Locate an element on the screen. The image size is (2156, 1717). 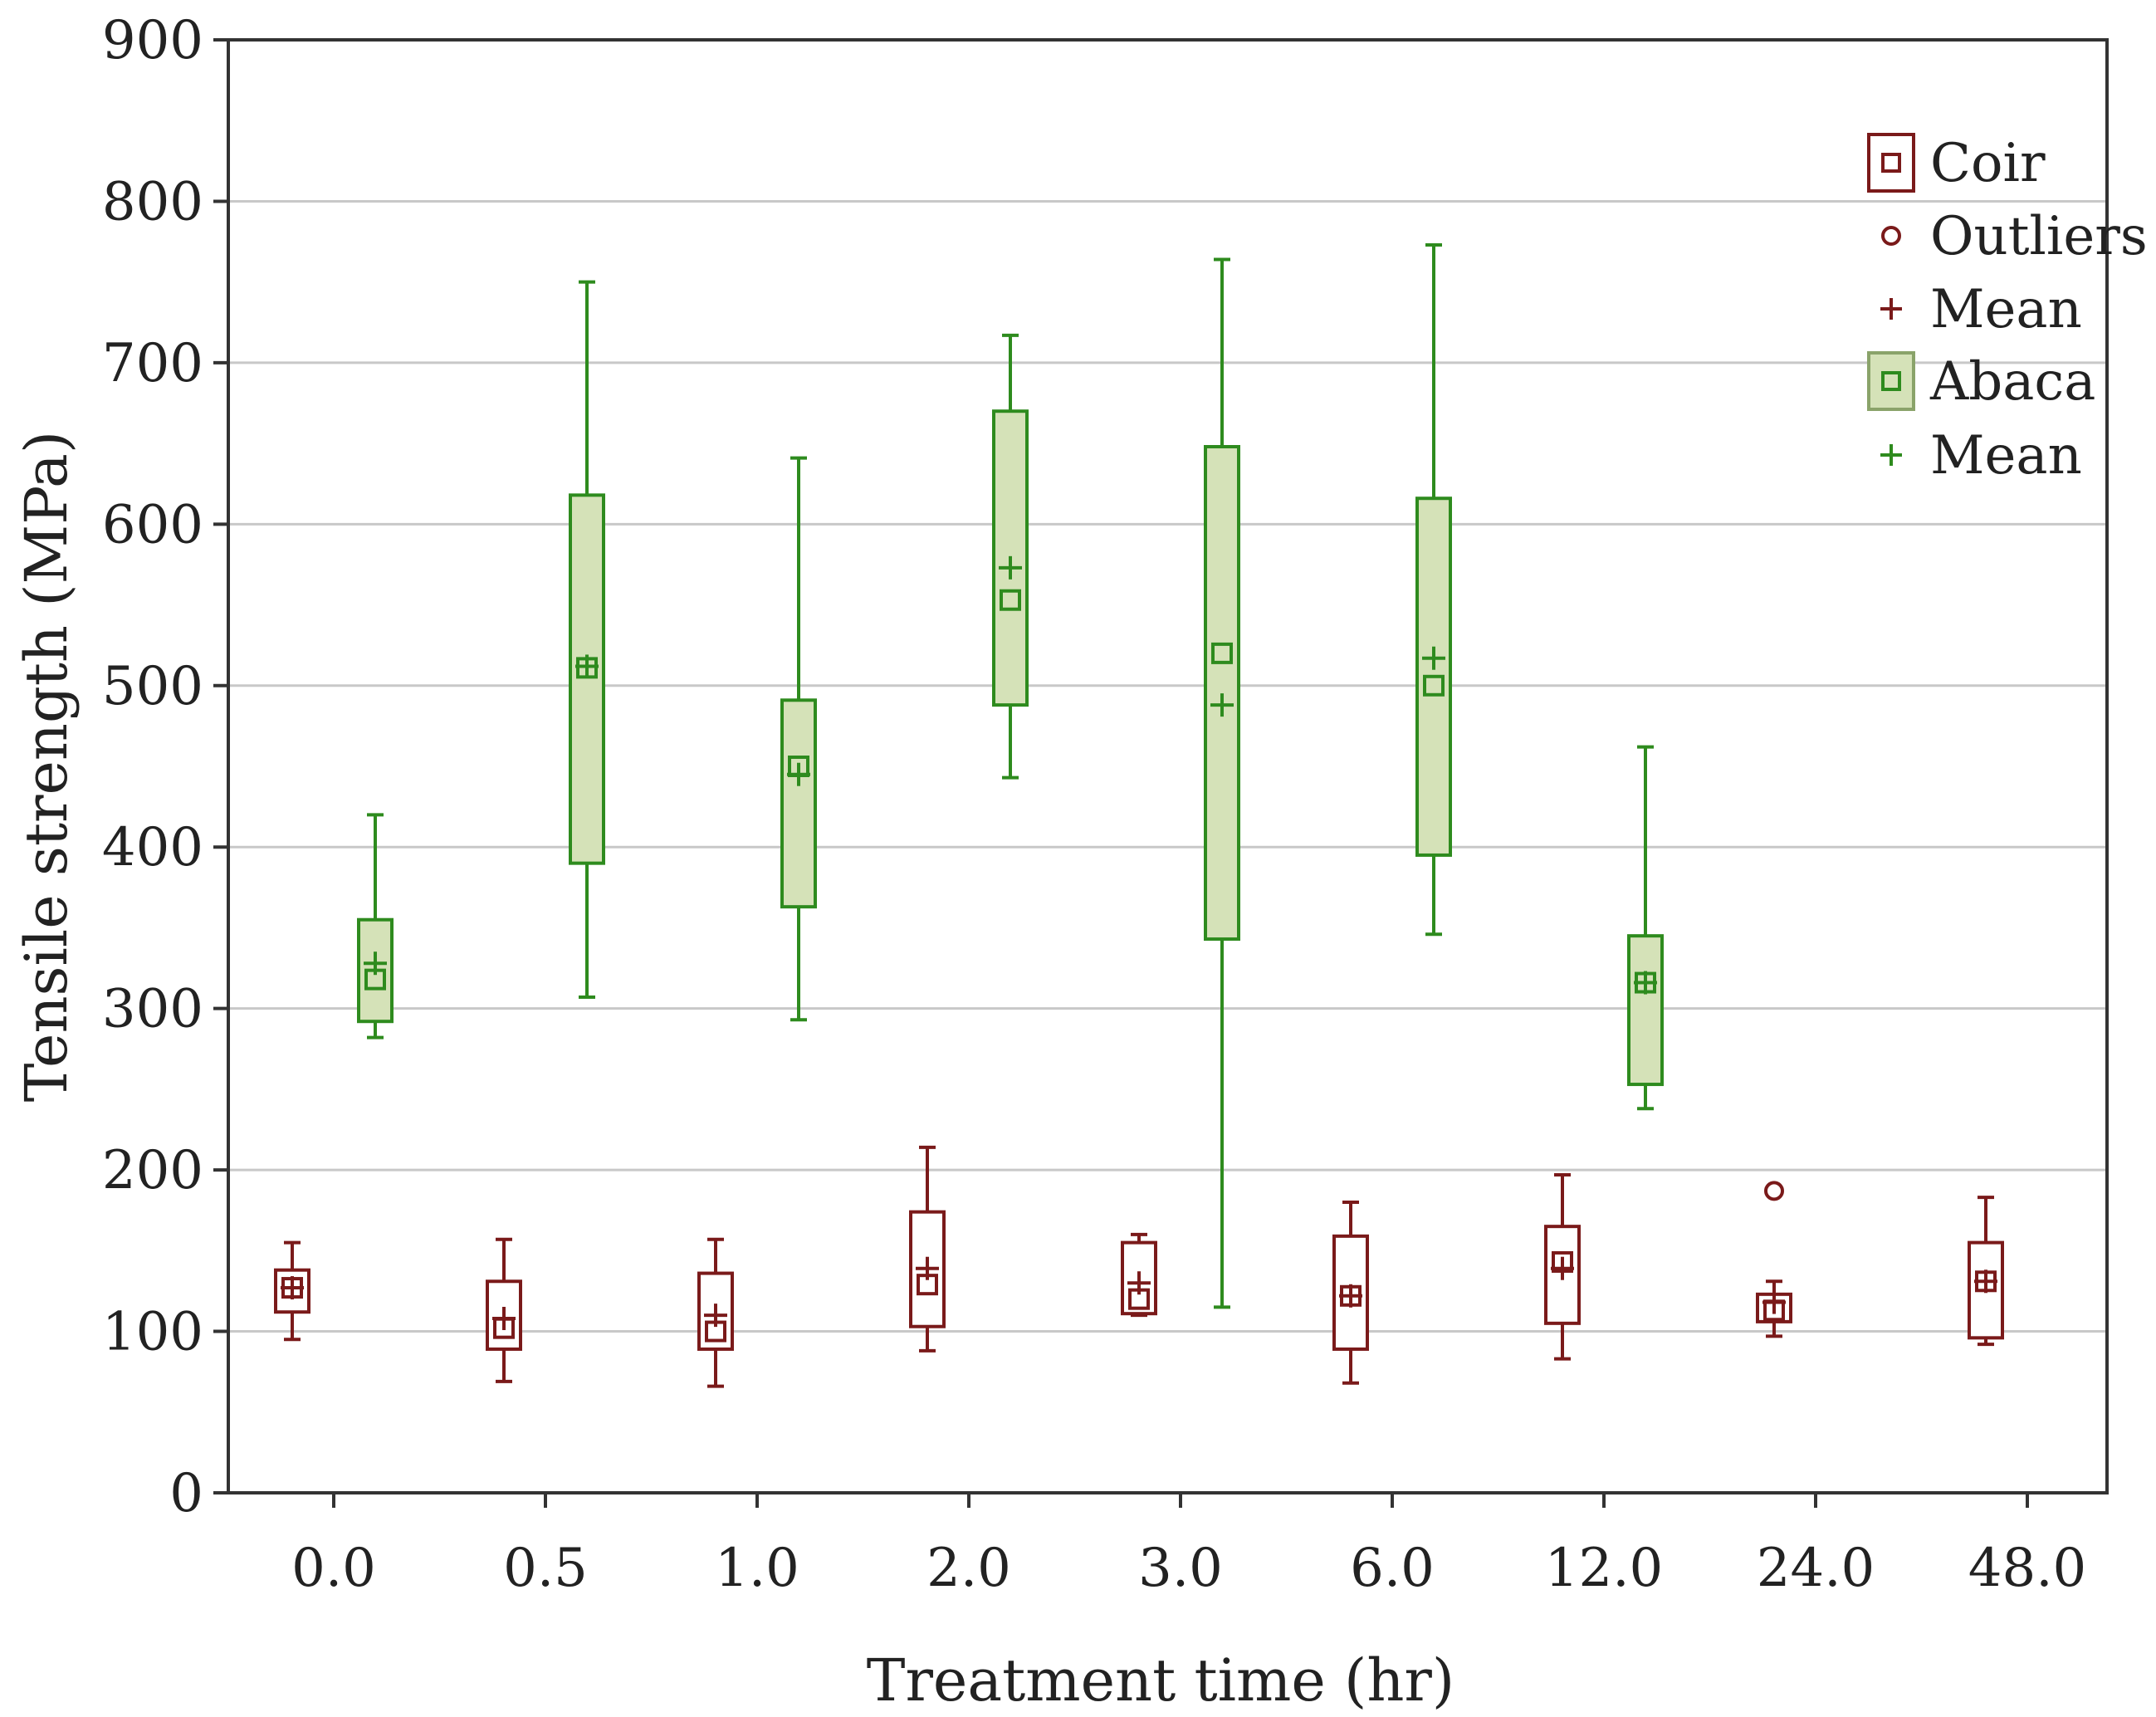
x-tick-label: 48.0 is located at coordinates (2027, 1568).